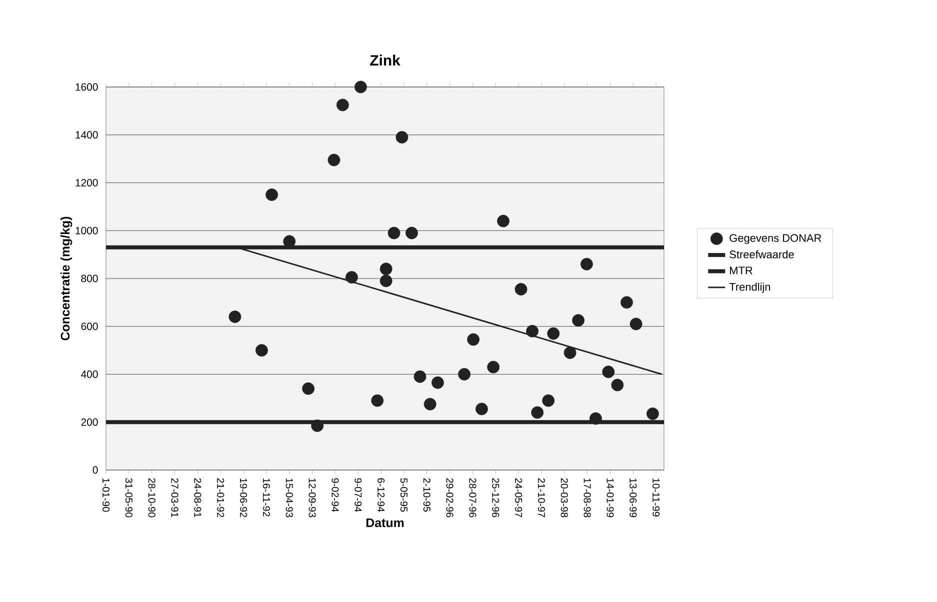 Image resolution: width=937 pixels, height=602 pixels. I want to click on x-tick-label: 5-05-95, so click(404, 495).